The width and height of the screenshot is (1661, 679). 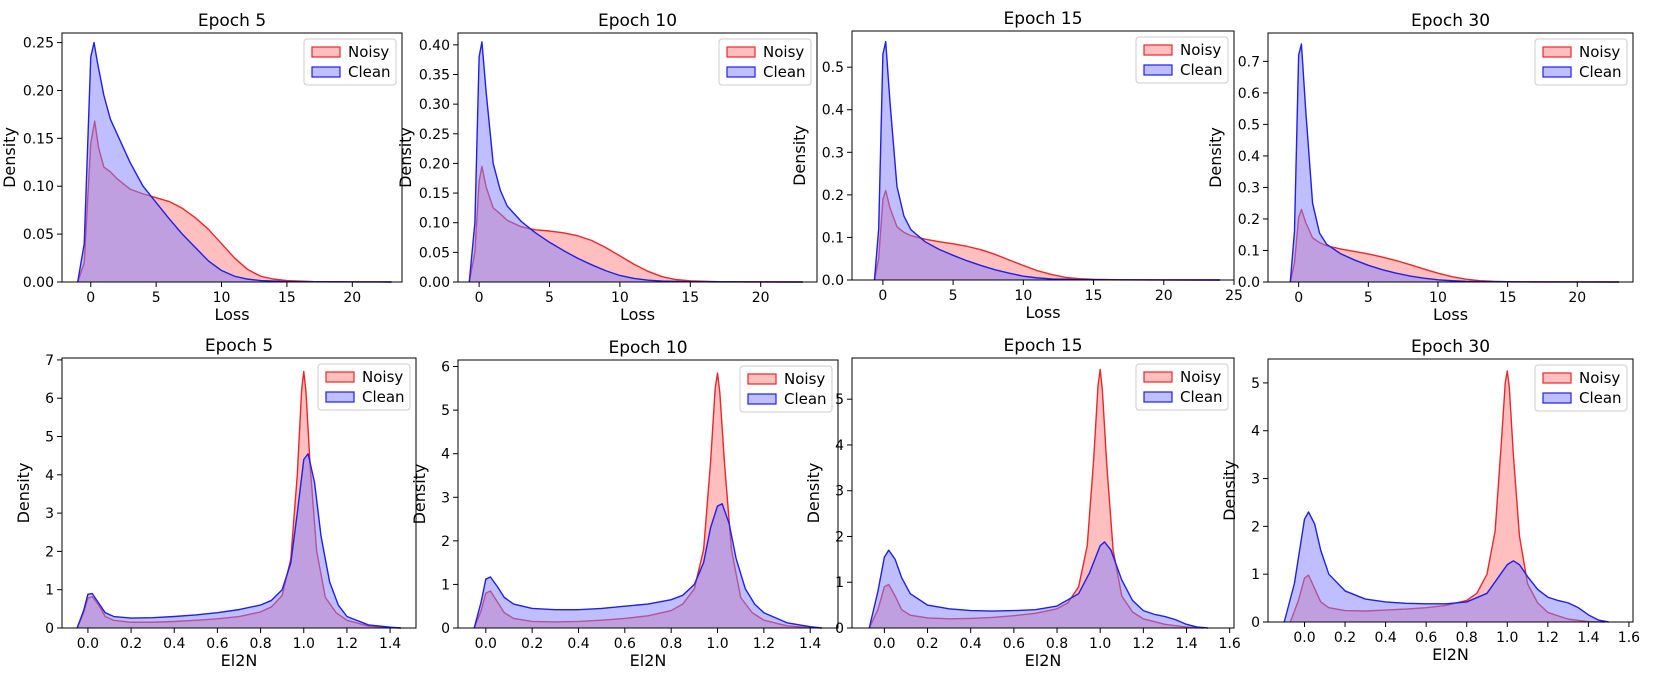 I want to click on y-tick-label: 0.05, so click(x=434, y=253).